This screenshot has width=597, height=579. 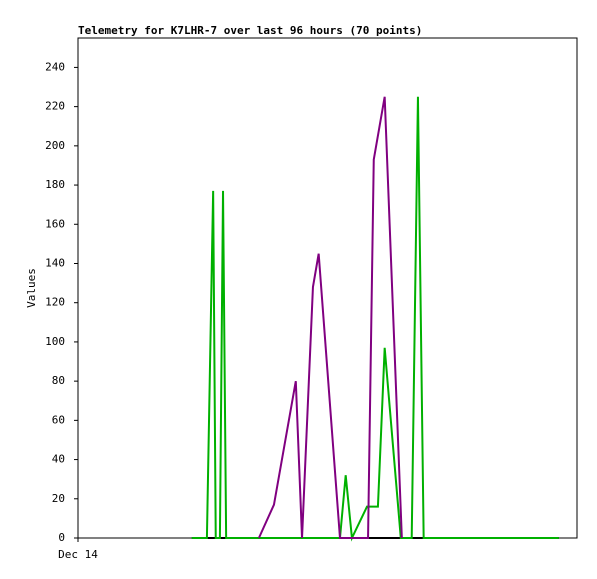 I want to click on y-tick-label: 60, so click(x=58, y=419).